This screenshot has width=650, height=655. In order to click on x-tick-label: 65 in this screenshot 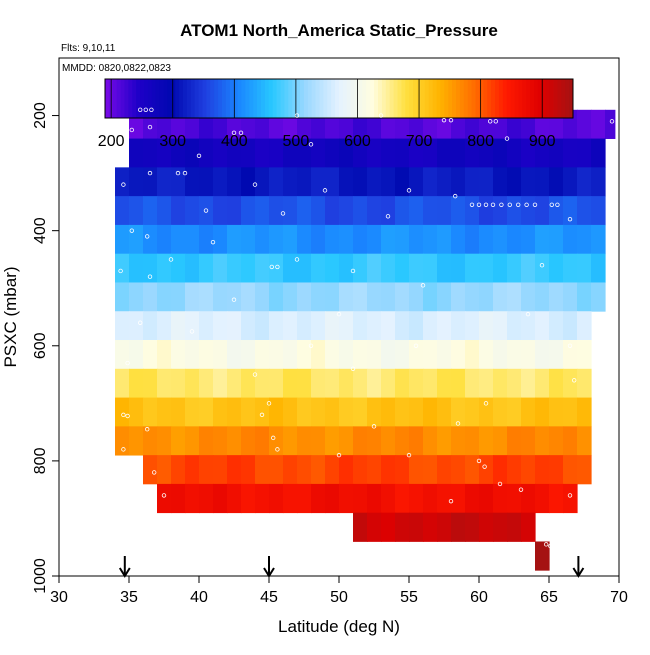, I will do `click(549, 597)`.